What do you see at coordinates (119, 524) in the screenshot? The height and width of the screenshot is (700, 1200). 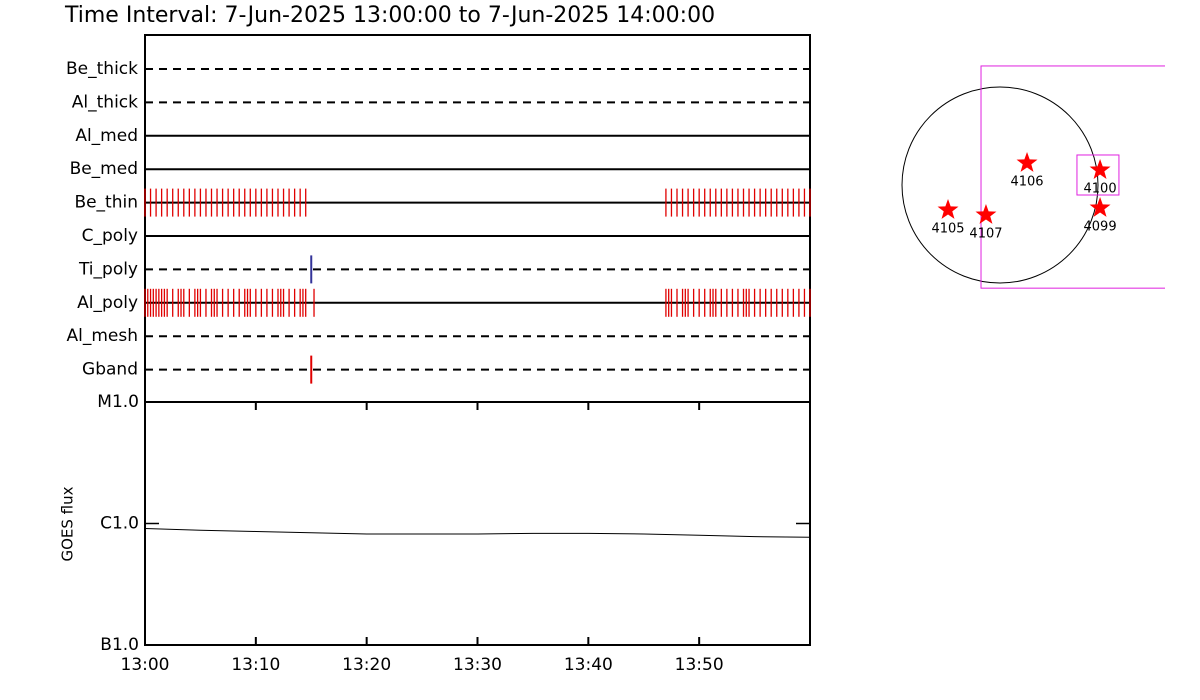 I see `y-tick-label: C1.0` at bounding box center [119, 524].